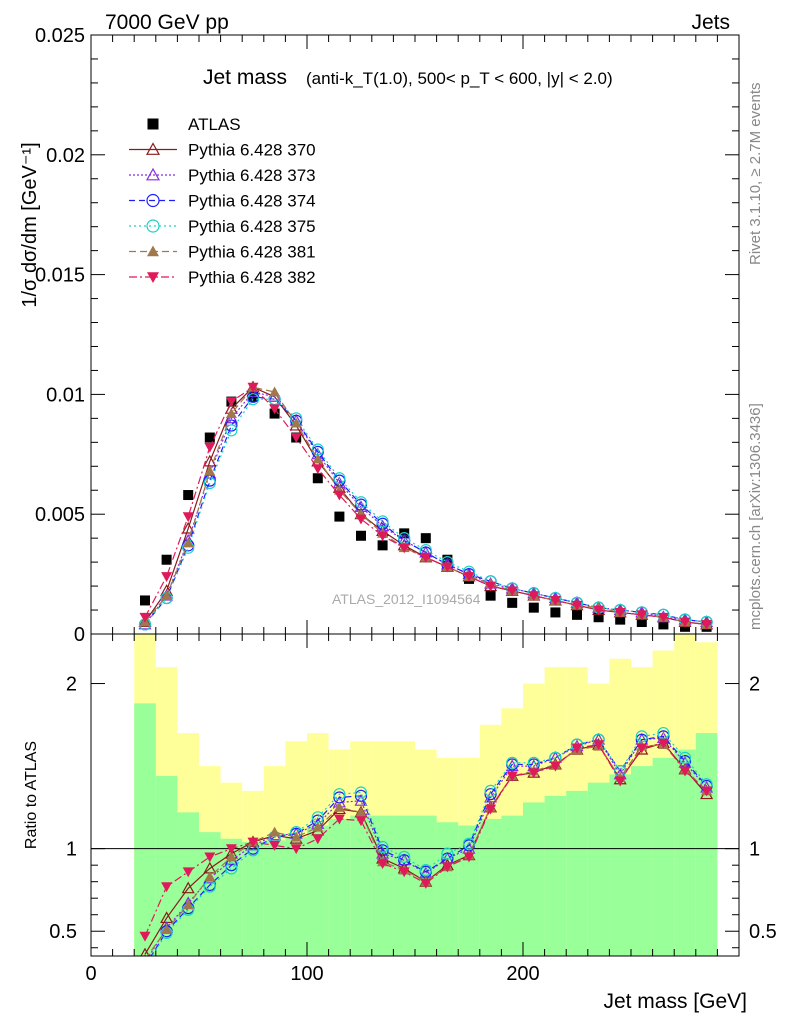 The image size is (786, 1024). I want to click on ratio-y-axis-label: Ratio to ATLAS, so click(31, 795).